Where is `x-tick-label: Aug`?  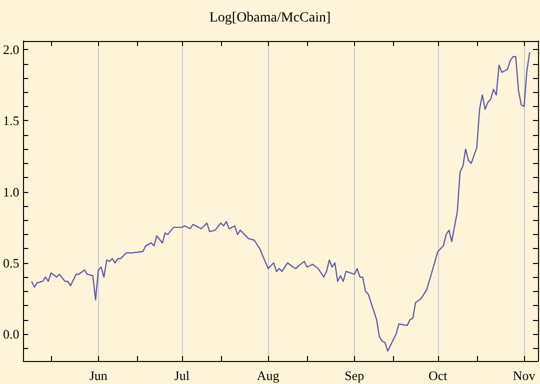
x-tick-label: Aug is located at coordinates (268, 375).